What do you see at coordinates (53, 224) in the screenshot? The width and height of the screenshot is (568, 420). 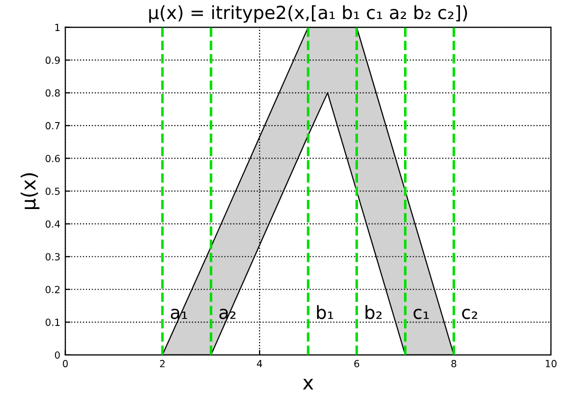 I see `y-tick-label: 0.4` at bounding box center [53, 224].